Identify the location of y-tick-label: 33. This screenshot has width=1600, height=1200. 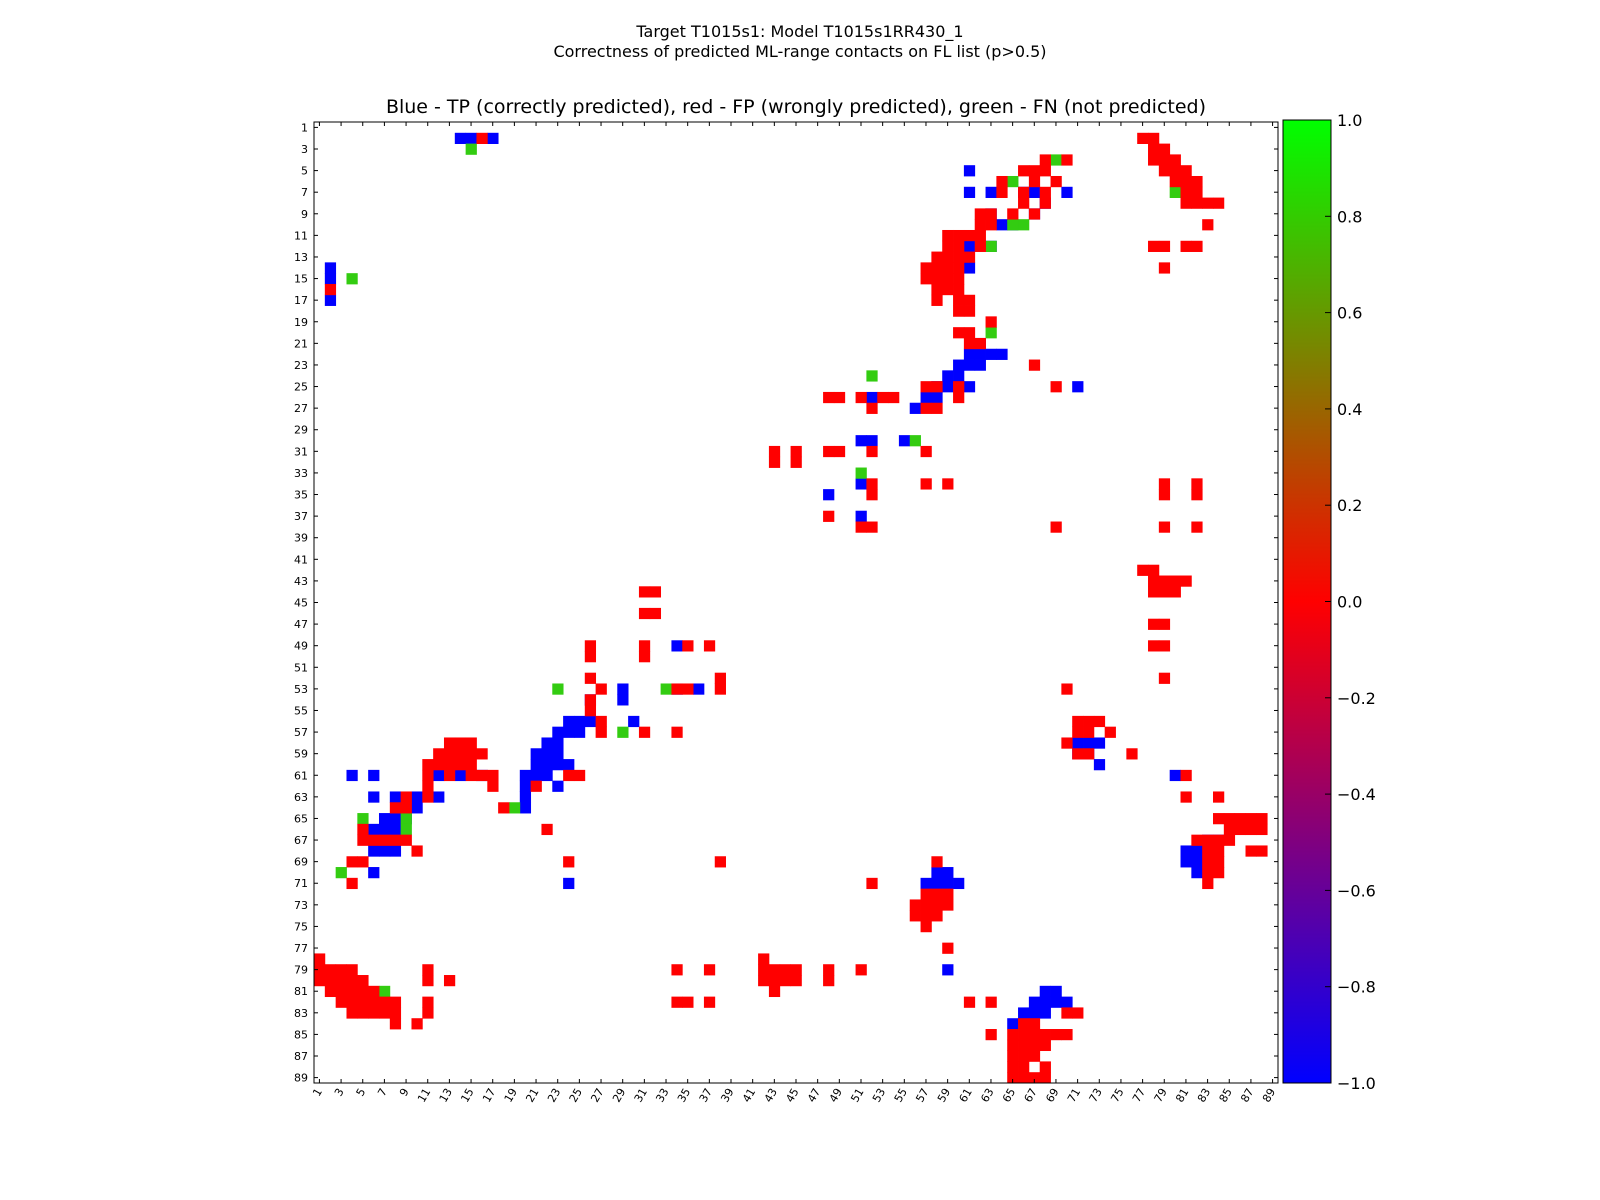
(301, 473).